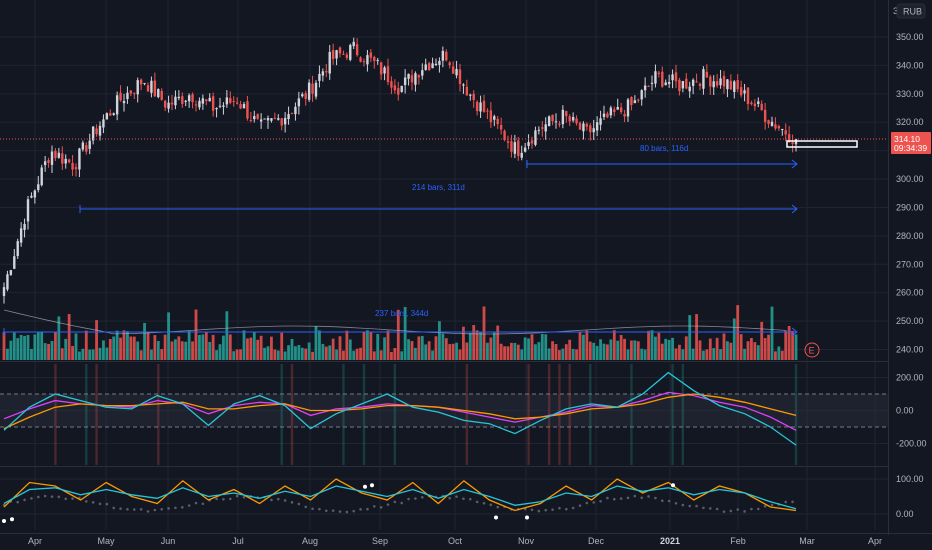 Image resolution: width=932 pixels, height=550 pixels. Describe the element at coordinates (822, 144) in the screenshot. I see `selection-rect` at that location.